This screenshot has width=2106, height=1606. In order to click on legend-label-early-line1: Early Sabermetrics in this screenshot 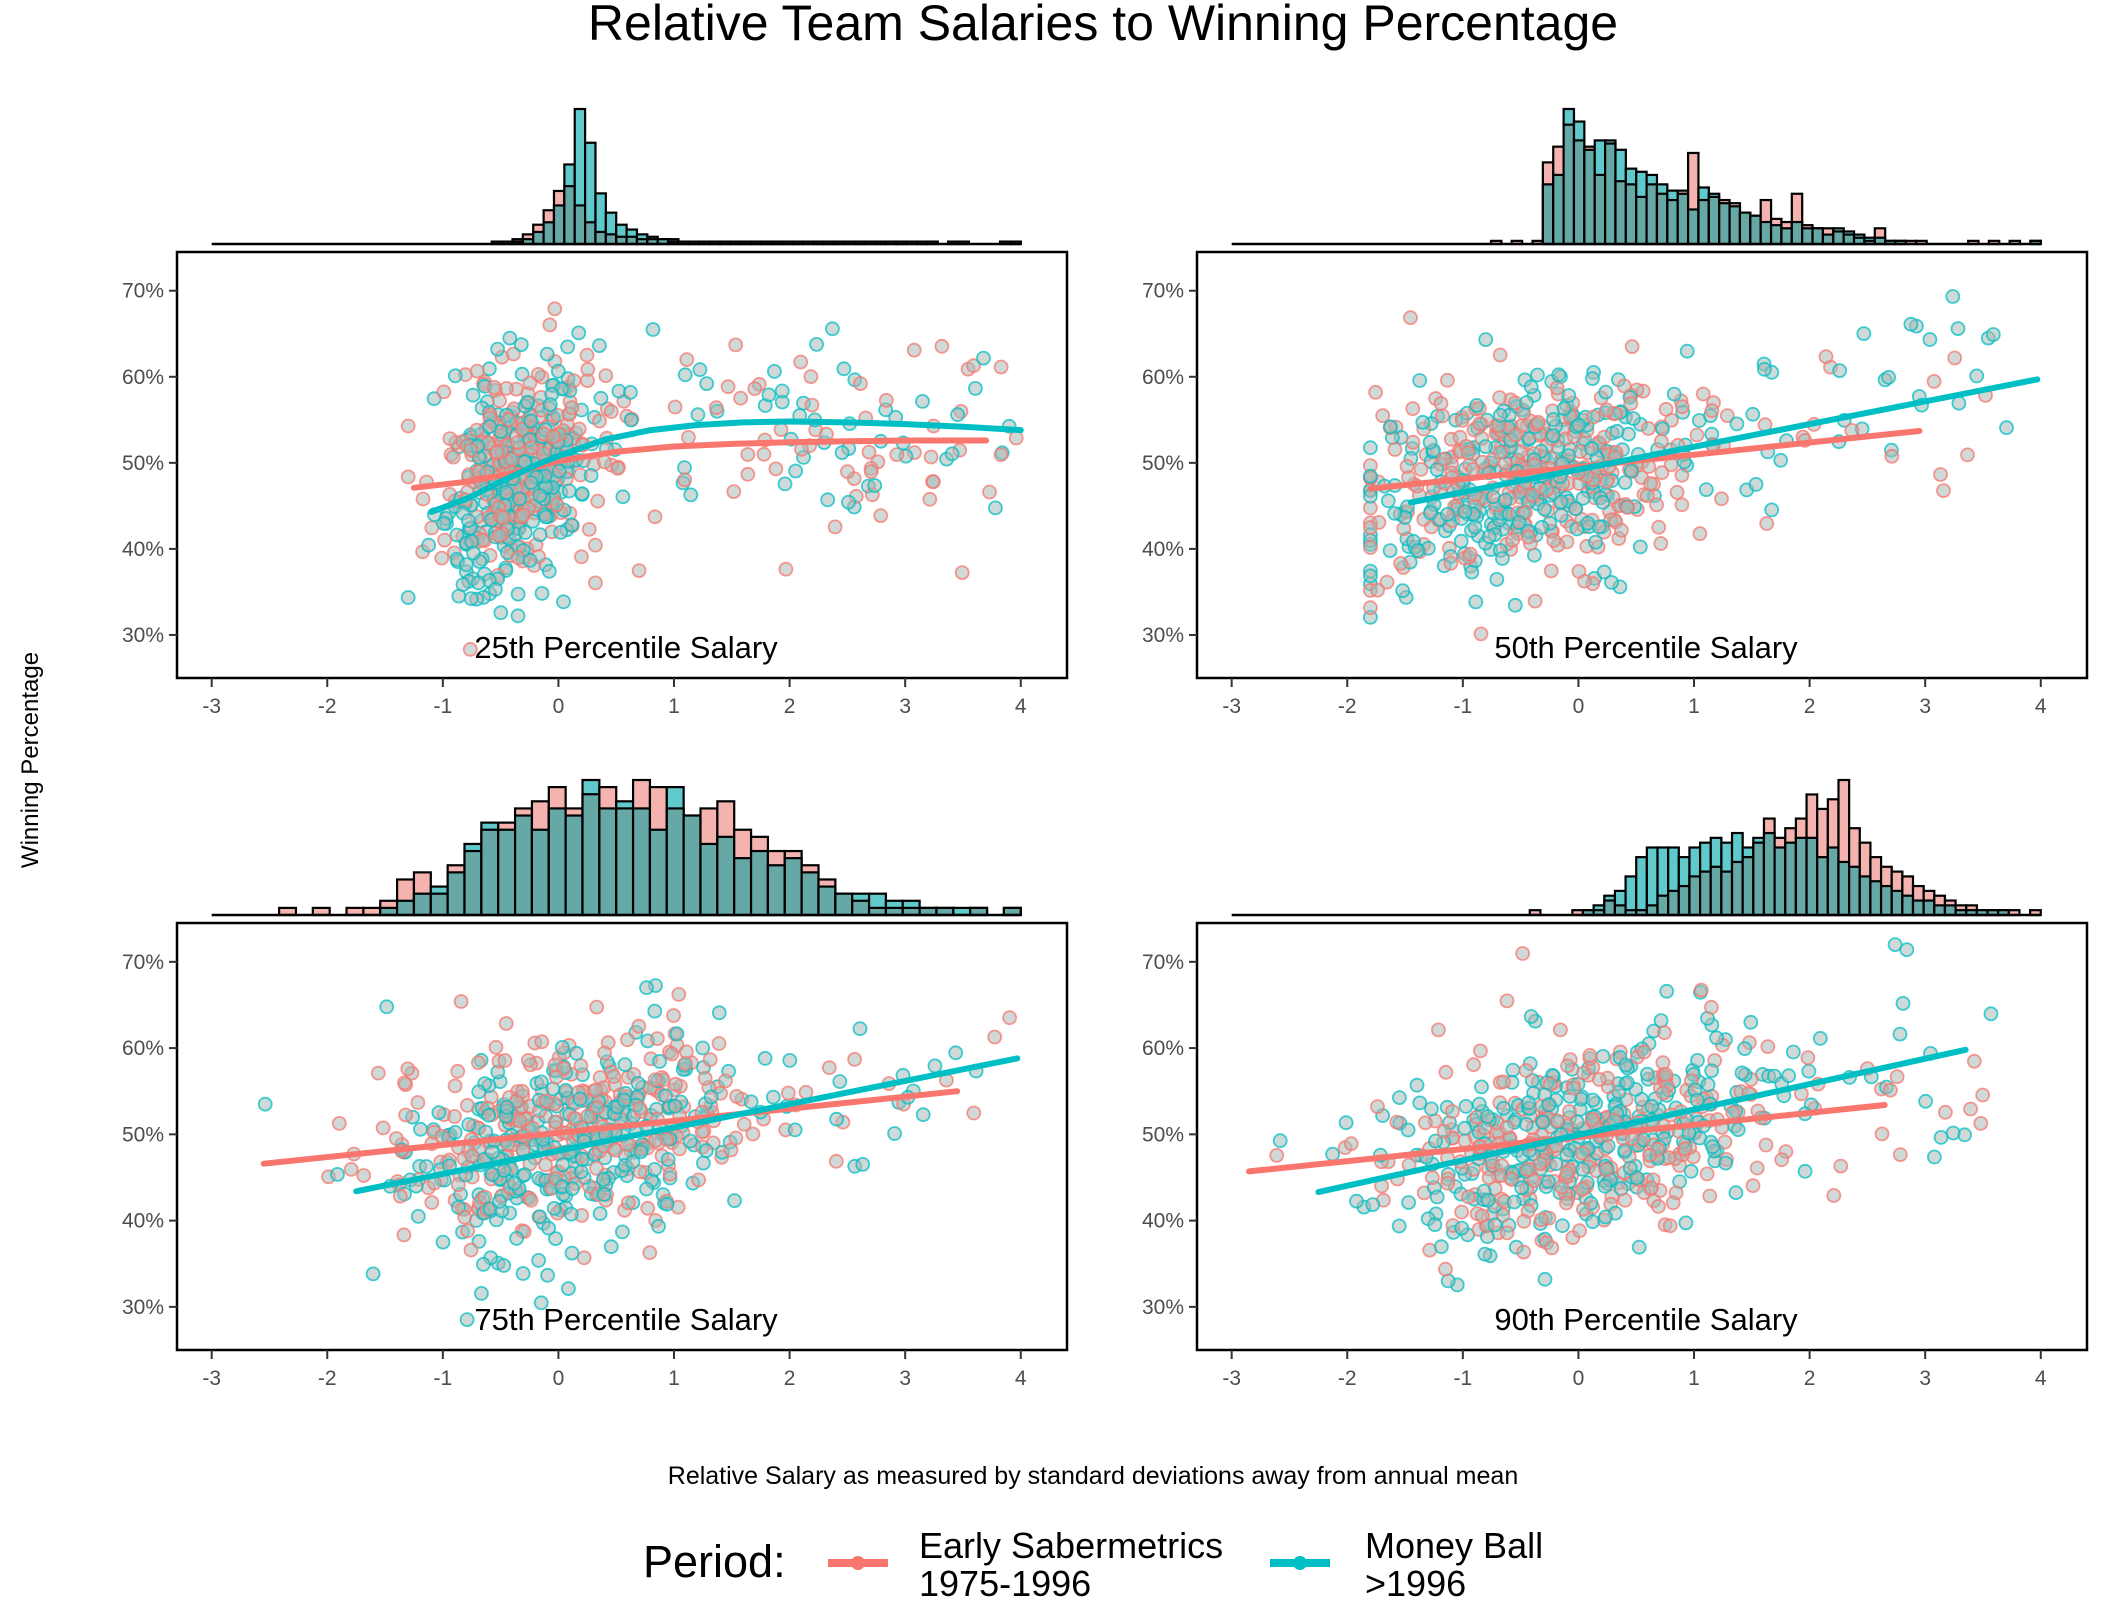, I will do `click(1071, 1545)`.